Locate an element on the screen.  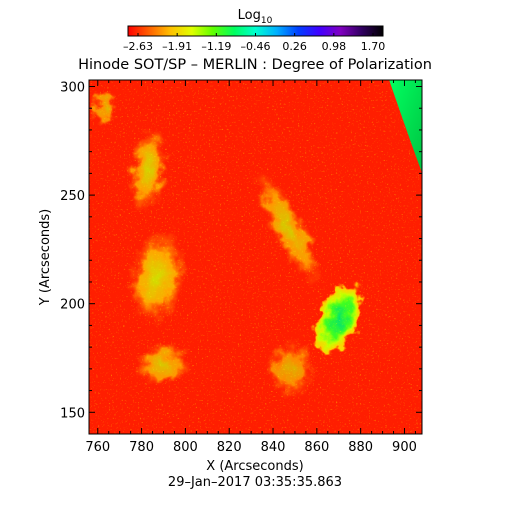
x-tick-label: 820 is located at coordinates (229, 447).